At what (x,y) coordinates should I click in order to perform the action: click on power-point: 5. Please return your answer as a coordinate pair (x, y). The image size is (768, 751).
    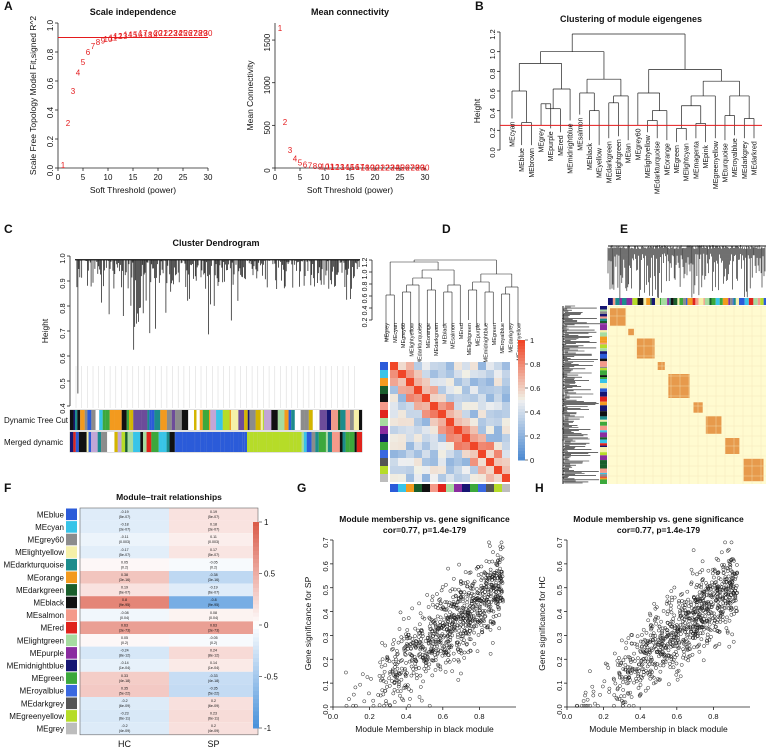
    Looking at the image, I should click on (83, 62).